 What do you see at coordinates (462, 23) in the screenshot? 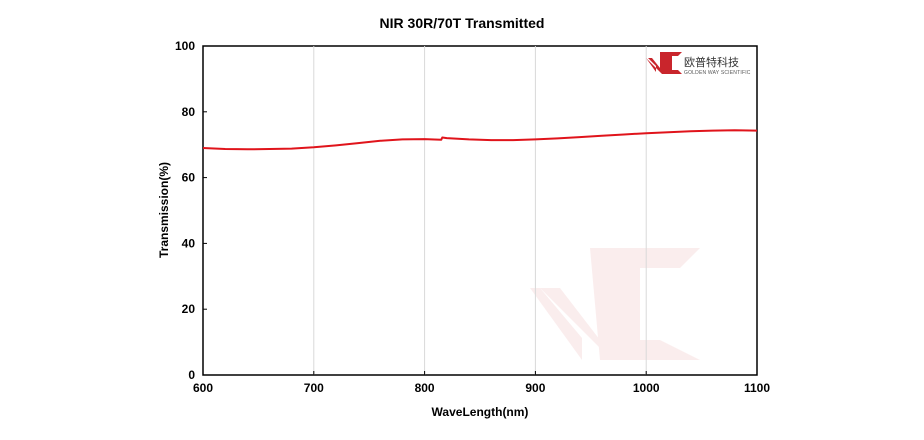
I see `chart-title: NIR 30R/70T Transmitted` at bounding box center [462, 23].